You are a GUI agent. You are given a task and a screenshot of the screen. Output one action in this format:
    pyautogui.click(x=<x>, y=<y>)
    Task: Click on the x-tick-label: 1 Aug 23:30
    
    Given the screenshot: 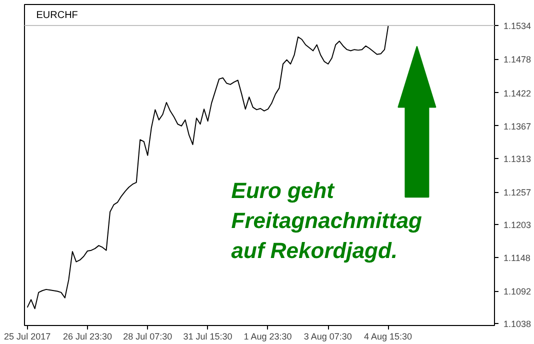 What is the action you would take?
    pyautogui.click(x=268, y=337)
    